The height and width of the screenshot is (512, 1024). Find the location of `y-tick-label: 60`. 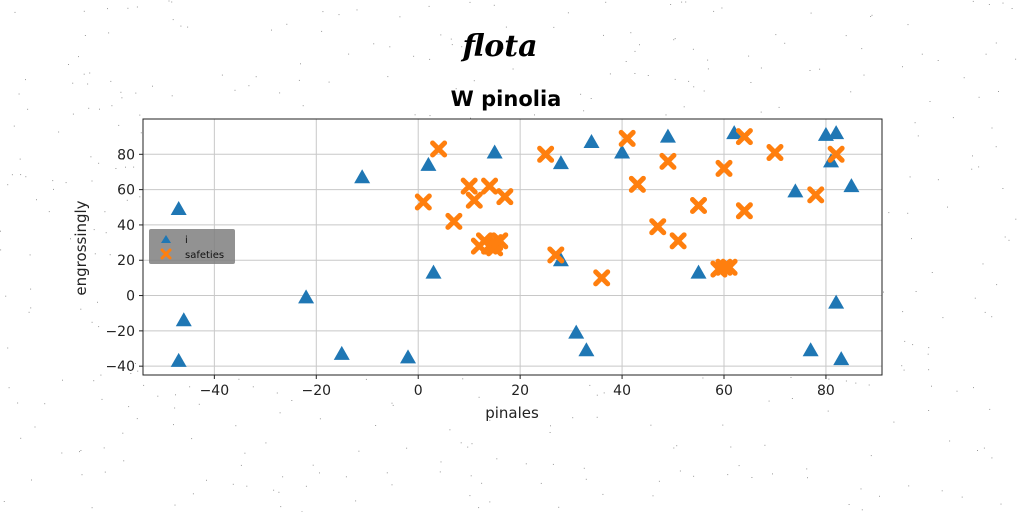

y-tick-label: 60 is located at coordinates (126, 191).